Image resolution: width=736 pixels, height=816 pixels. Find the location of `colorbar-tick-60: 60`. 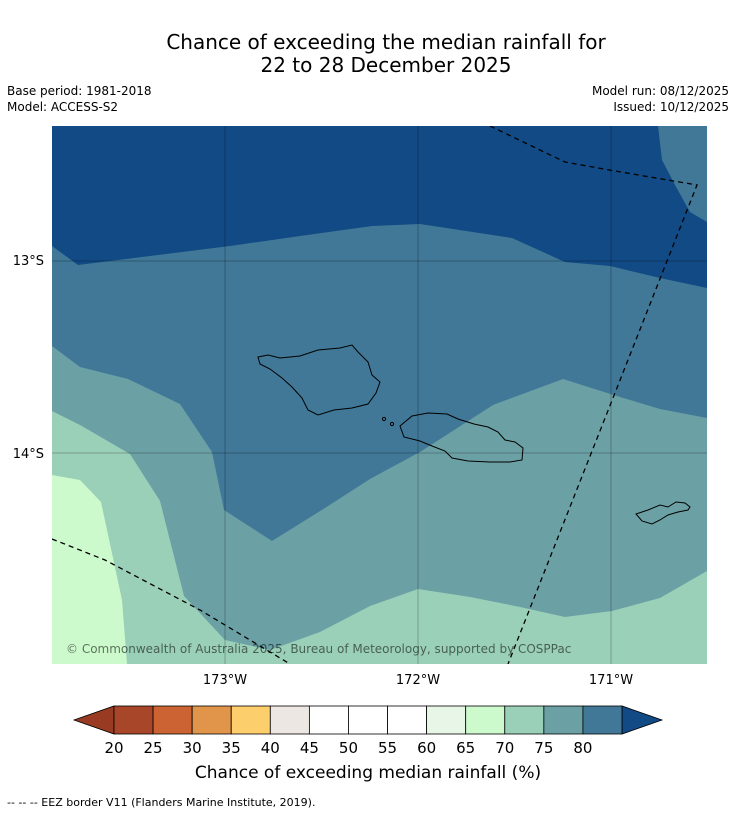

colorbar-tick-60: 60 is located at coordinates (426, 748).